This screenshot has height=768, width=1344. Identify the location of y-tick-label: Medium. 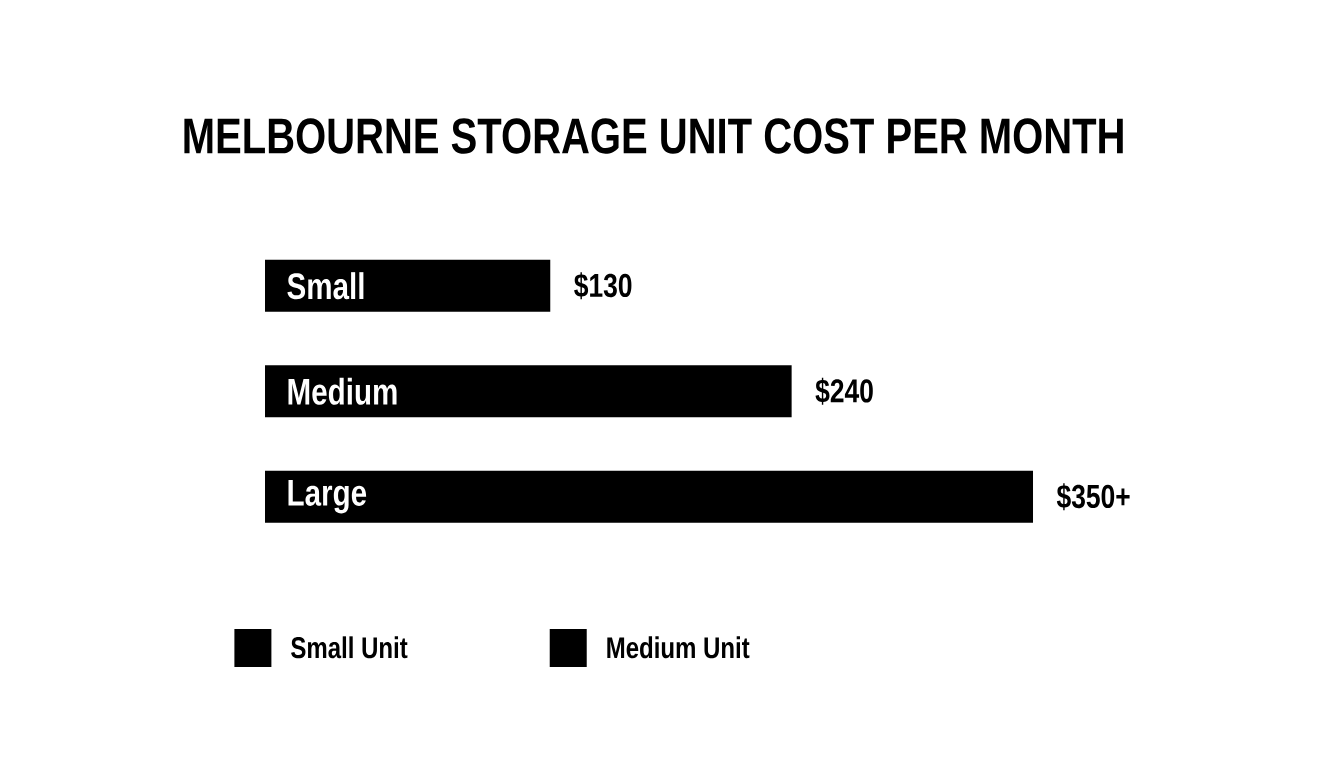
(342, 391).